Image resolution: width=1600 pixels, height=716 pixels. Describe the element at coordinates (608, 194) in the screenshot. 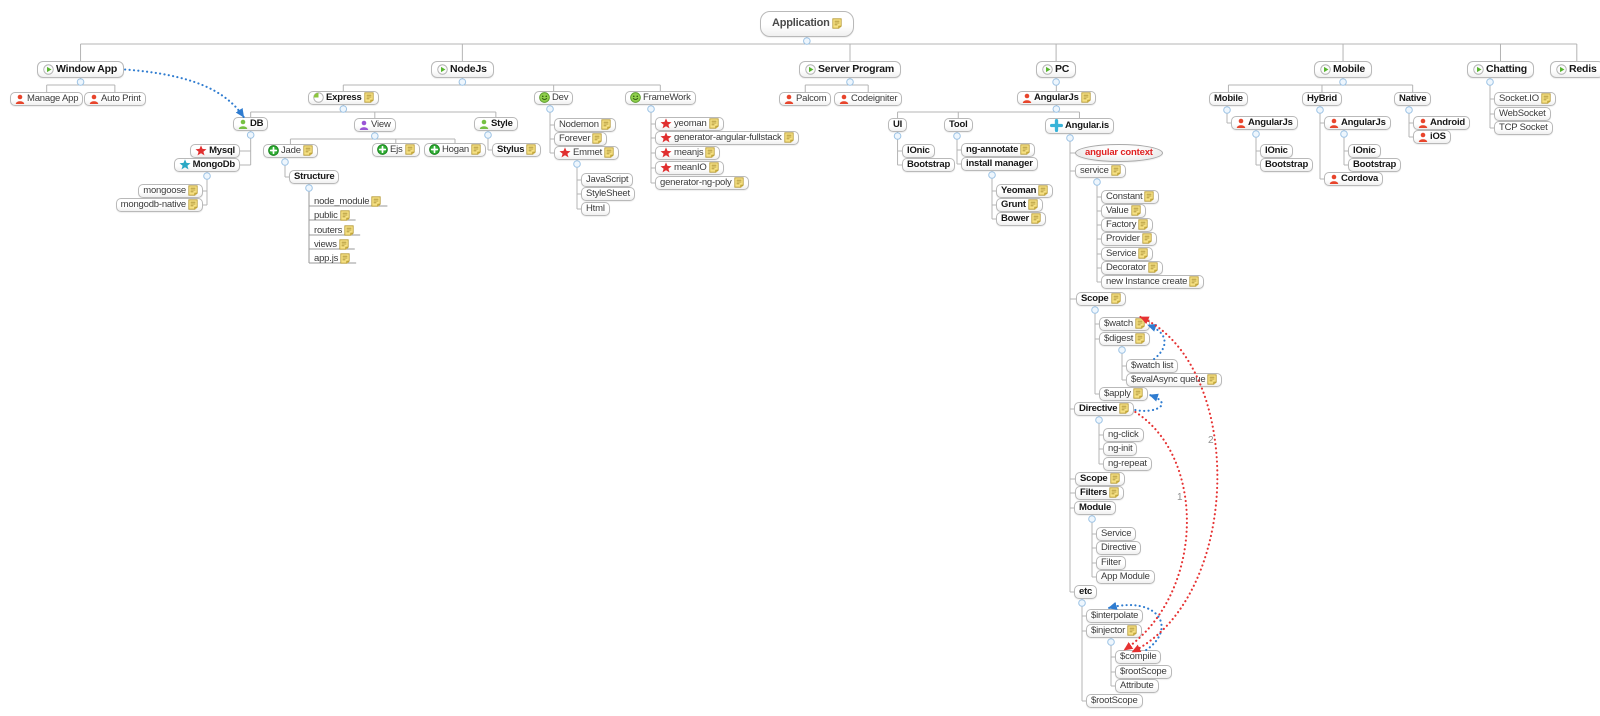

I see `node-stylesheet: StyleSheet` at that location.